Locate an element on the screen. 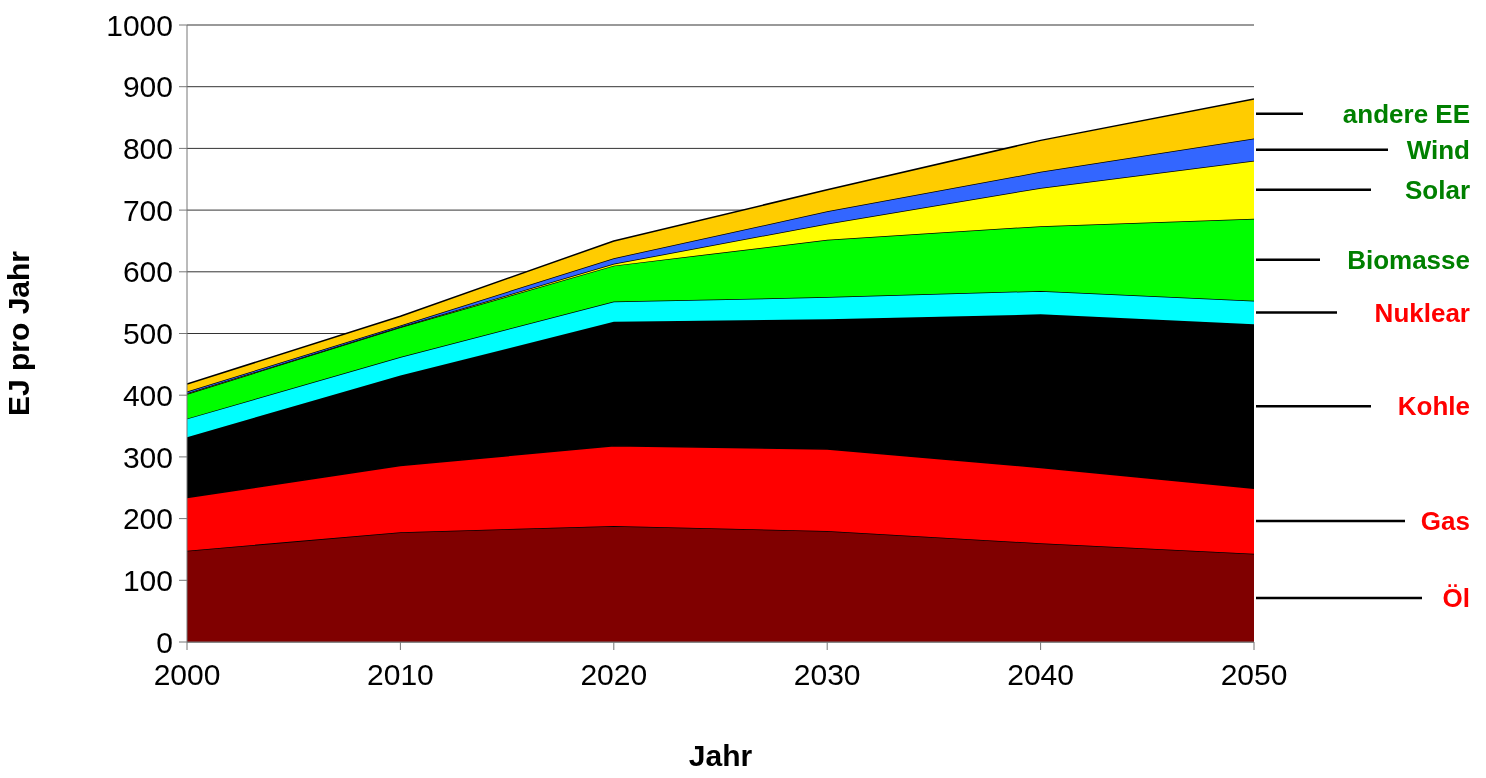 This screenshot has width=1486, height=778. x-tick-label: 2040 is located at coordinates (1040, 675).